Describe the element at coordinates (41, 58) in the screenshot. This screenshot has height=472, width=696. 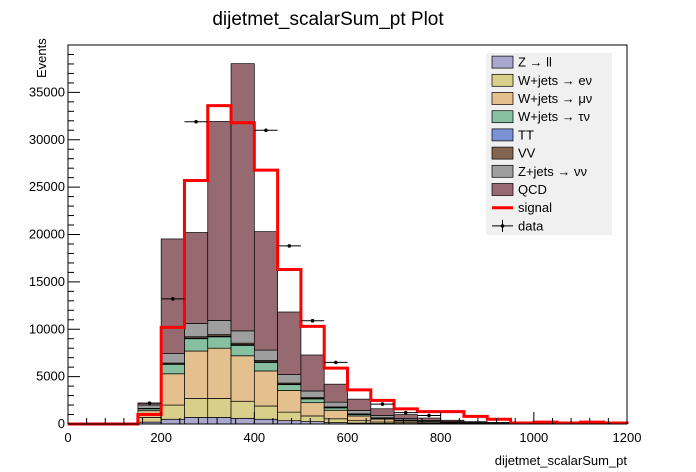
I see `y-axis-label: Events` at that location.